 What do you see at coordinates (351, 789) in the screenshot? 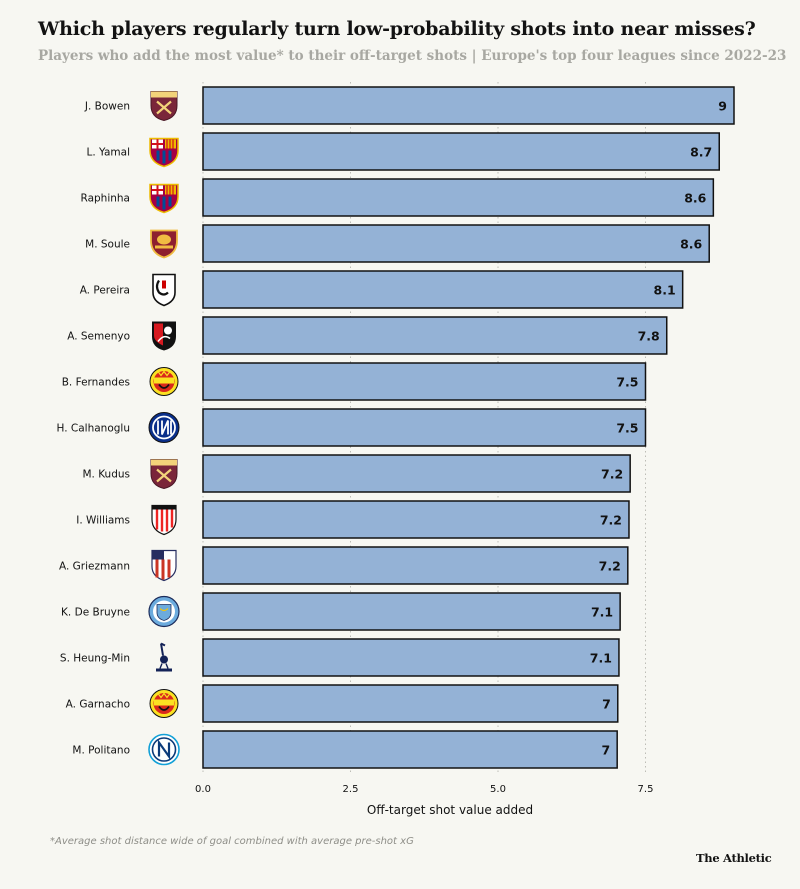
I see `x-tick-label: 2.5` at bounding box center [351, 789].